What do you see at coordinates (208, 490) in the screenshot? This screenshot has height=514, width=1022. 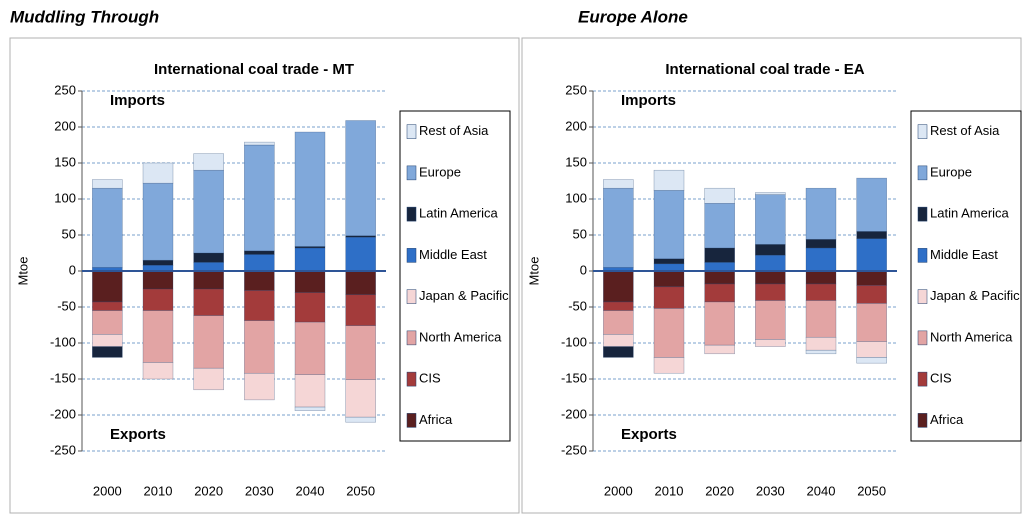 I see `x-tick-label: 2020` at bounding box center [208, 490].